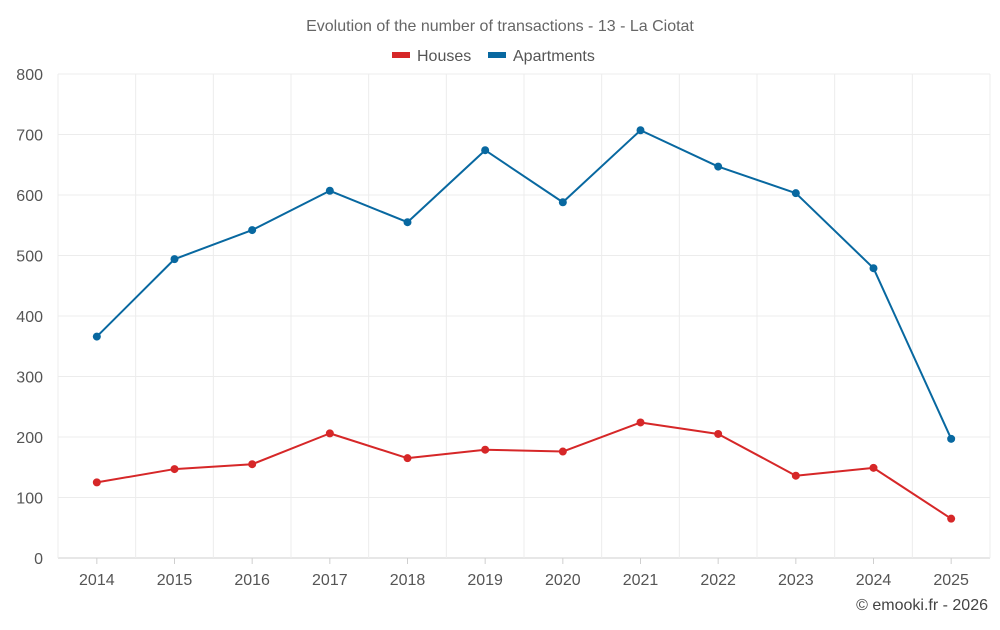  I want to click on legend-swatch-apartments, so click(497, 55).